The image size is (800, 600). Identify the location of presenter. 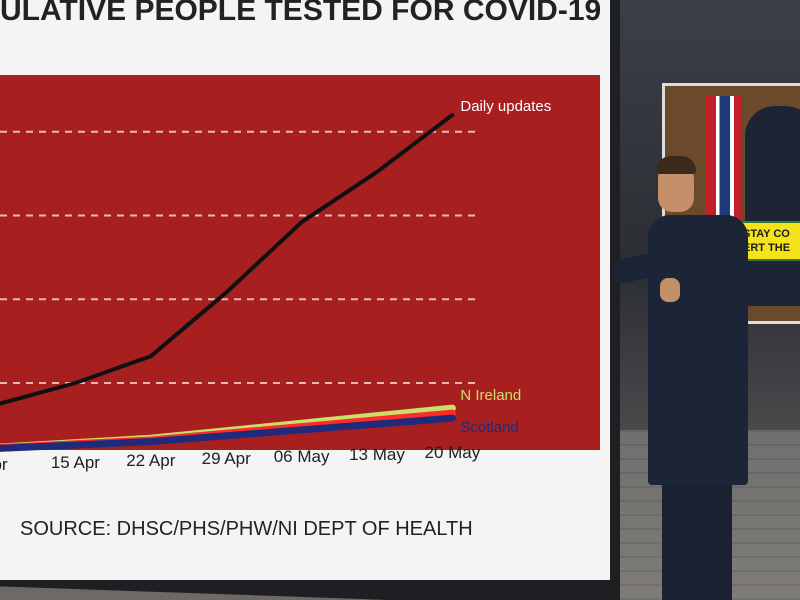
(685, 378).